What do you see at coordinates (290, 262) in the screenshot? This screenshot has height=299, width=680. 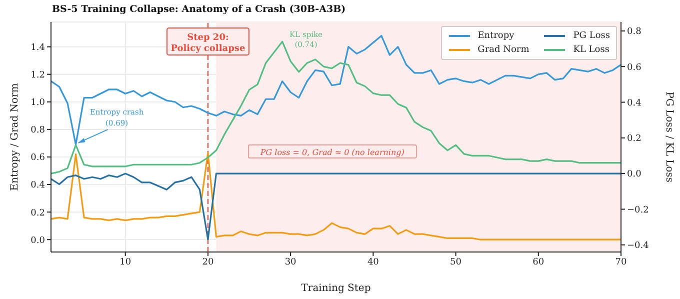 I see `x-tick-label: 30` at bounding box center [290, 262].